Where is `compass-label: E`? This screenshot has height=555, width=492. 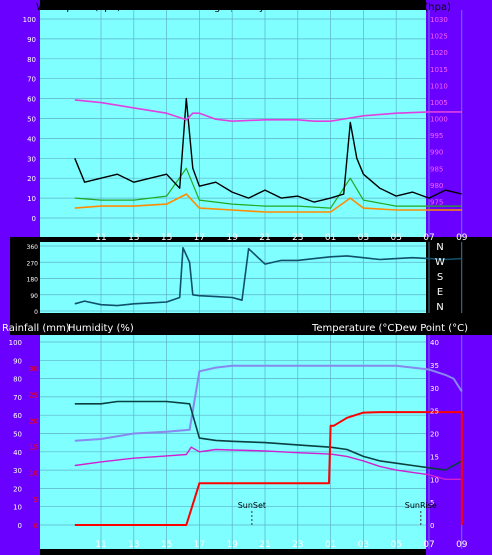
compass-label: E is located at coordinates (440, 292).